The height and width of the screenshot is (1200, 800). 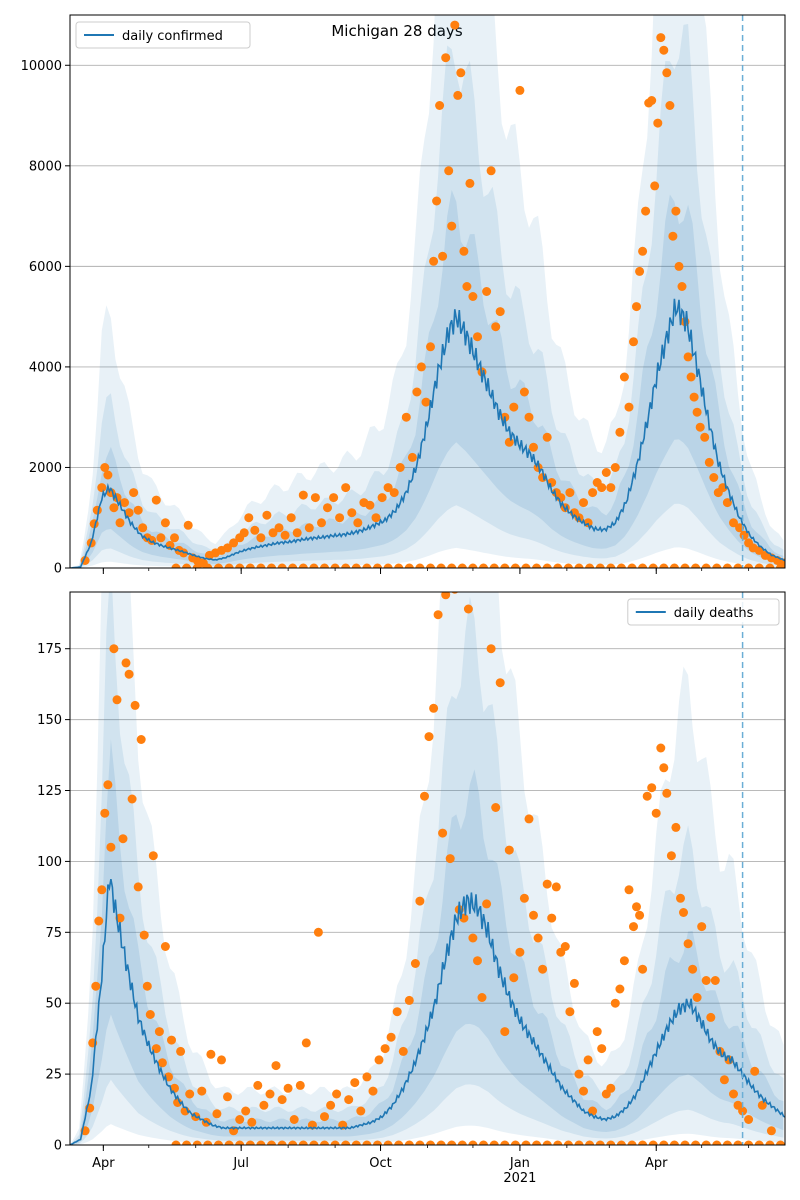 What do you see at coordinates (49, 862) in the screenshot?
I see `y-tick-label: 100` at bounding box center [49, 862].